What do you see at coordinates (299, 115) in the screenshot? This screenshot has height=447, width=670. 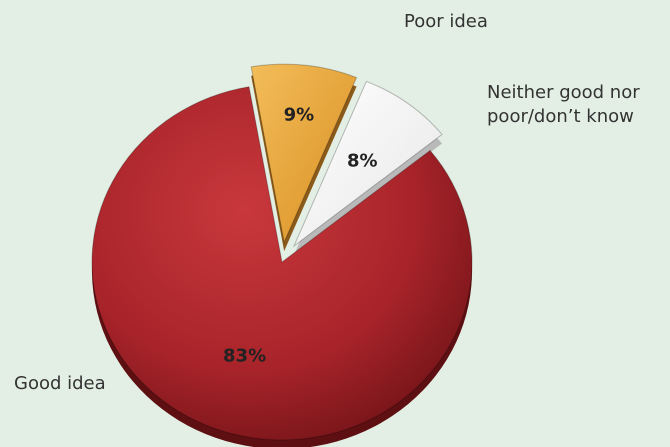 I see `value-label-poor-idea: 9%` at bounding box center [299, 115].